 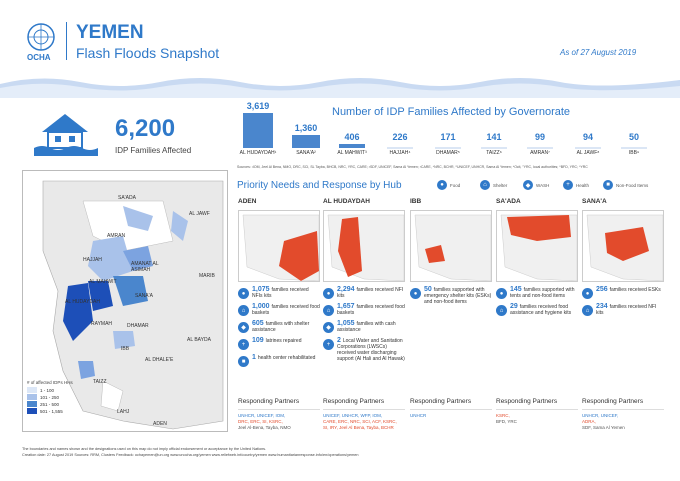 I want to click on bar-label-1: SANA'A², so click(x=306, y=153).